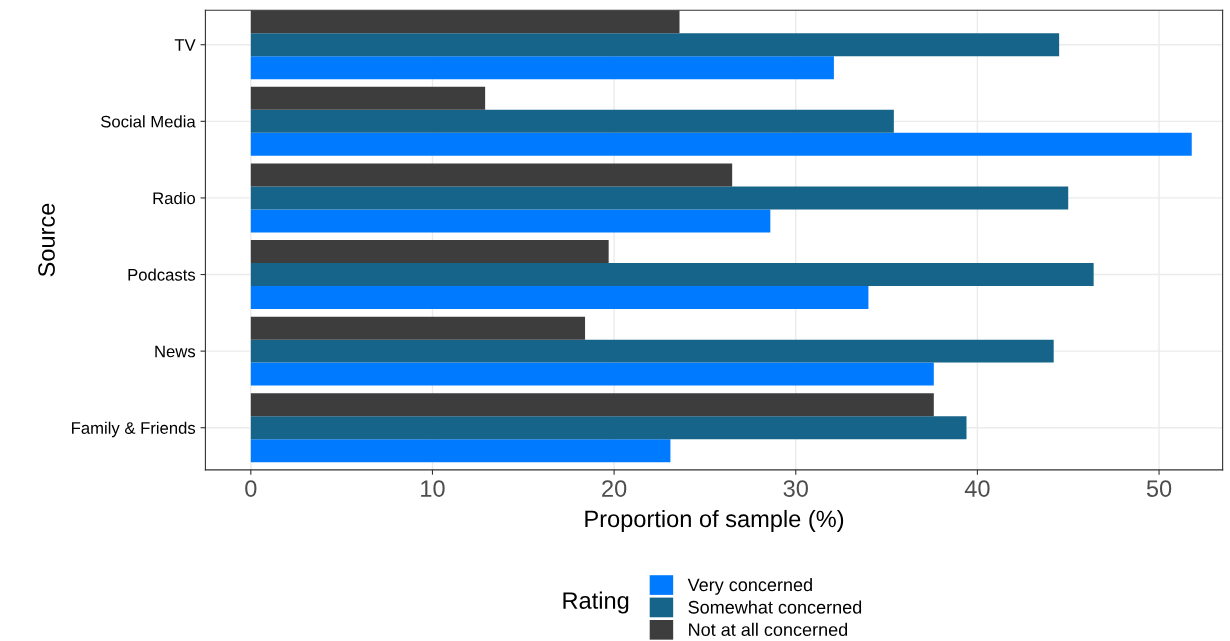  Describe the element at coordinates (433, 488) in the screenshot. I see `x-tick-label: 10` at that location.